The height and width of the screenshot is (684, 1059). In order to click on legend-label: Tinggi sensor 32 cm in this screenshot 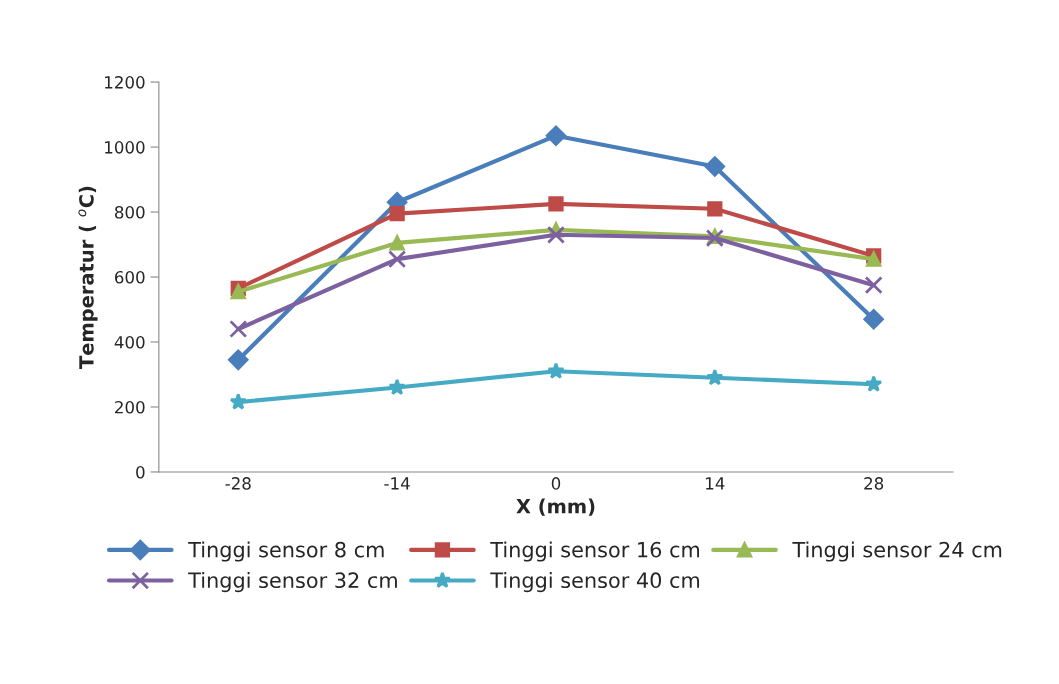, I will do `click(292, 582)`.